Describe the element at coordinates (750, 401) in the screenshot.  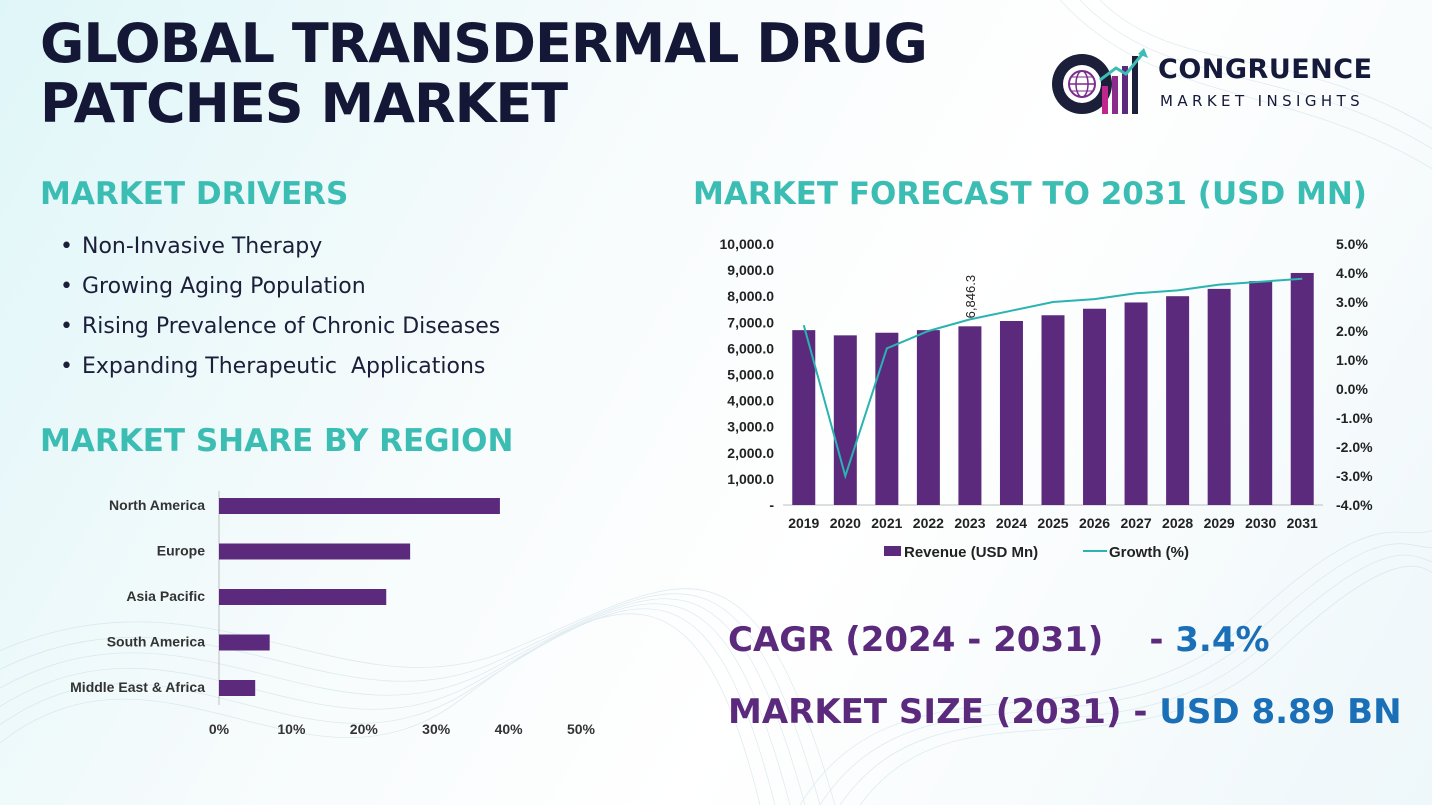
I see `left-tick-label: 4,000.0` at that location.